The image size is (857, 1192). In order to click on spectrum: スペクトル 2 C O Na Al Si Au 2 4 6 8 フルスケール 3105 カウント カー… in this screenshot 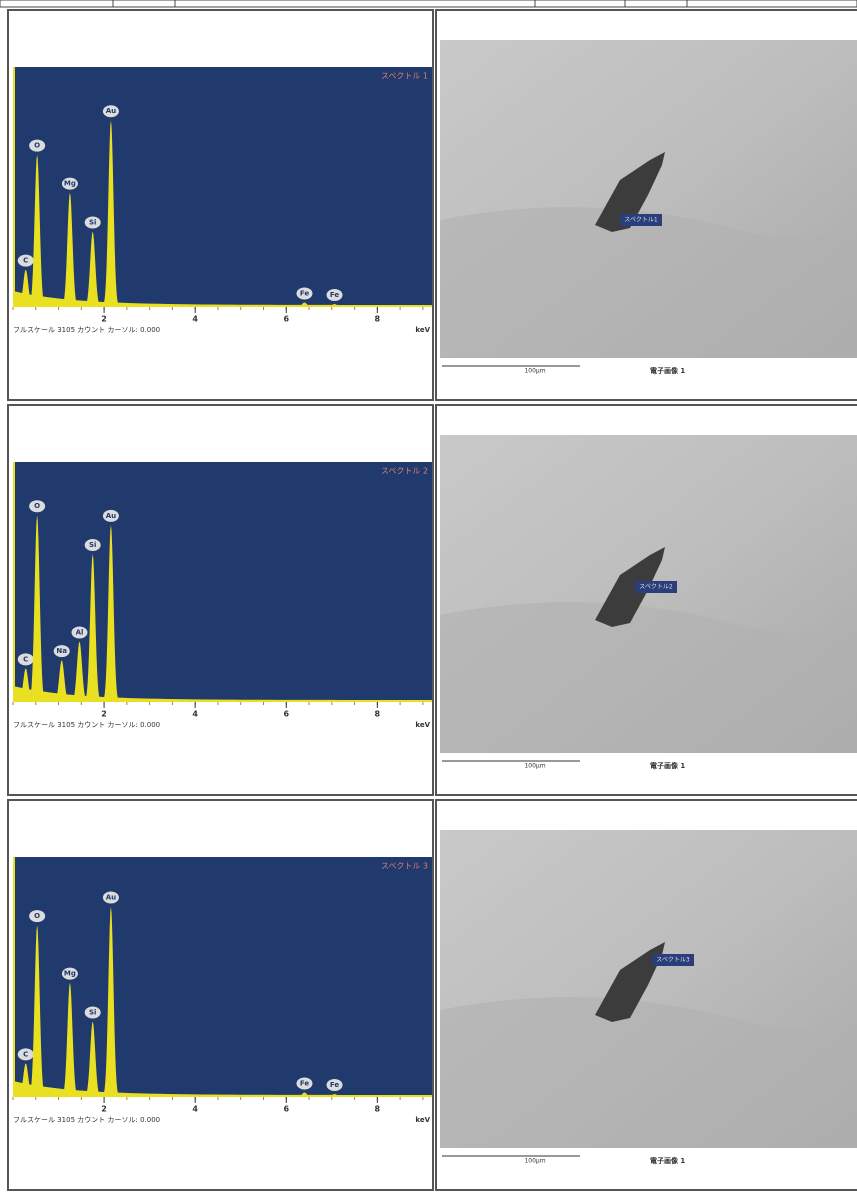, I will do `click(222, 601)`.